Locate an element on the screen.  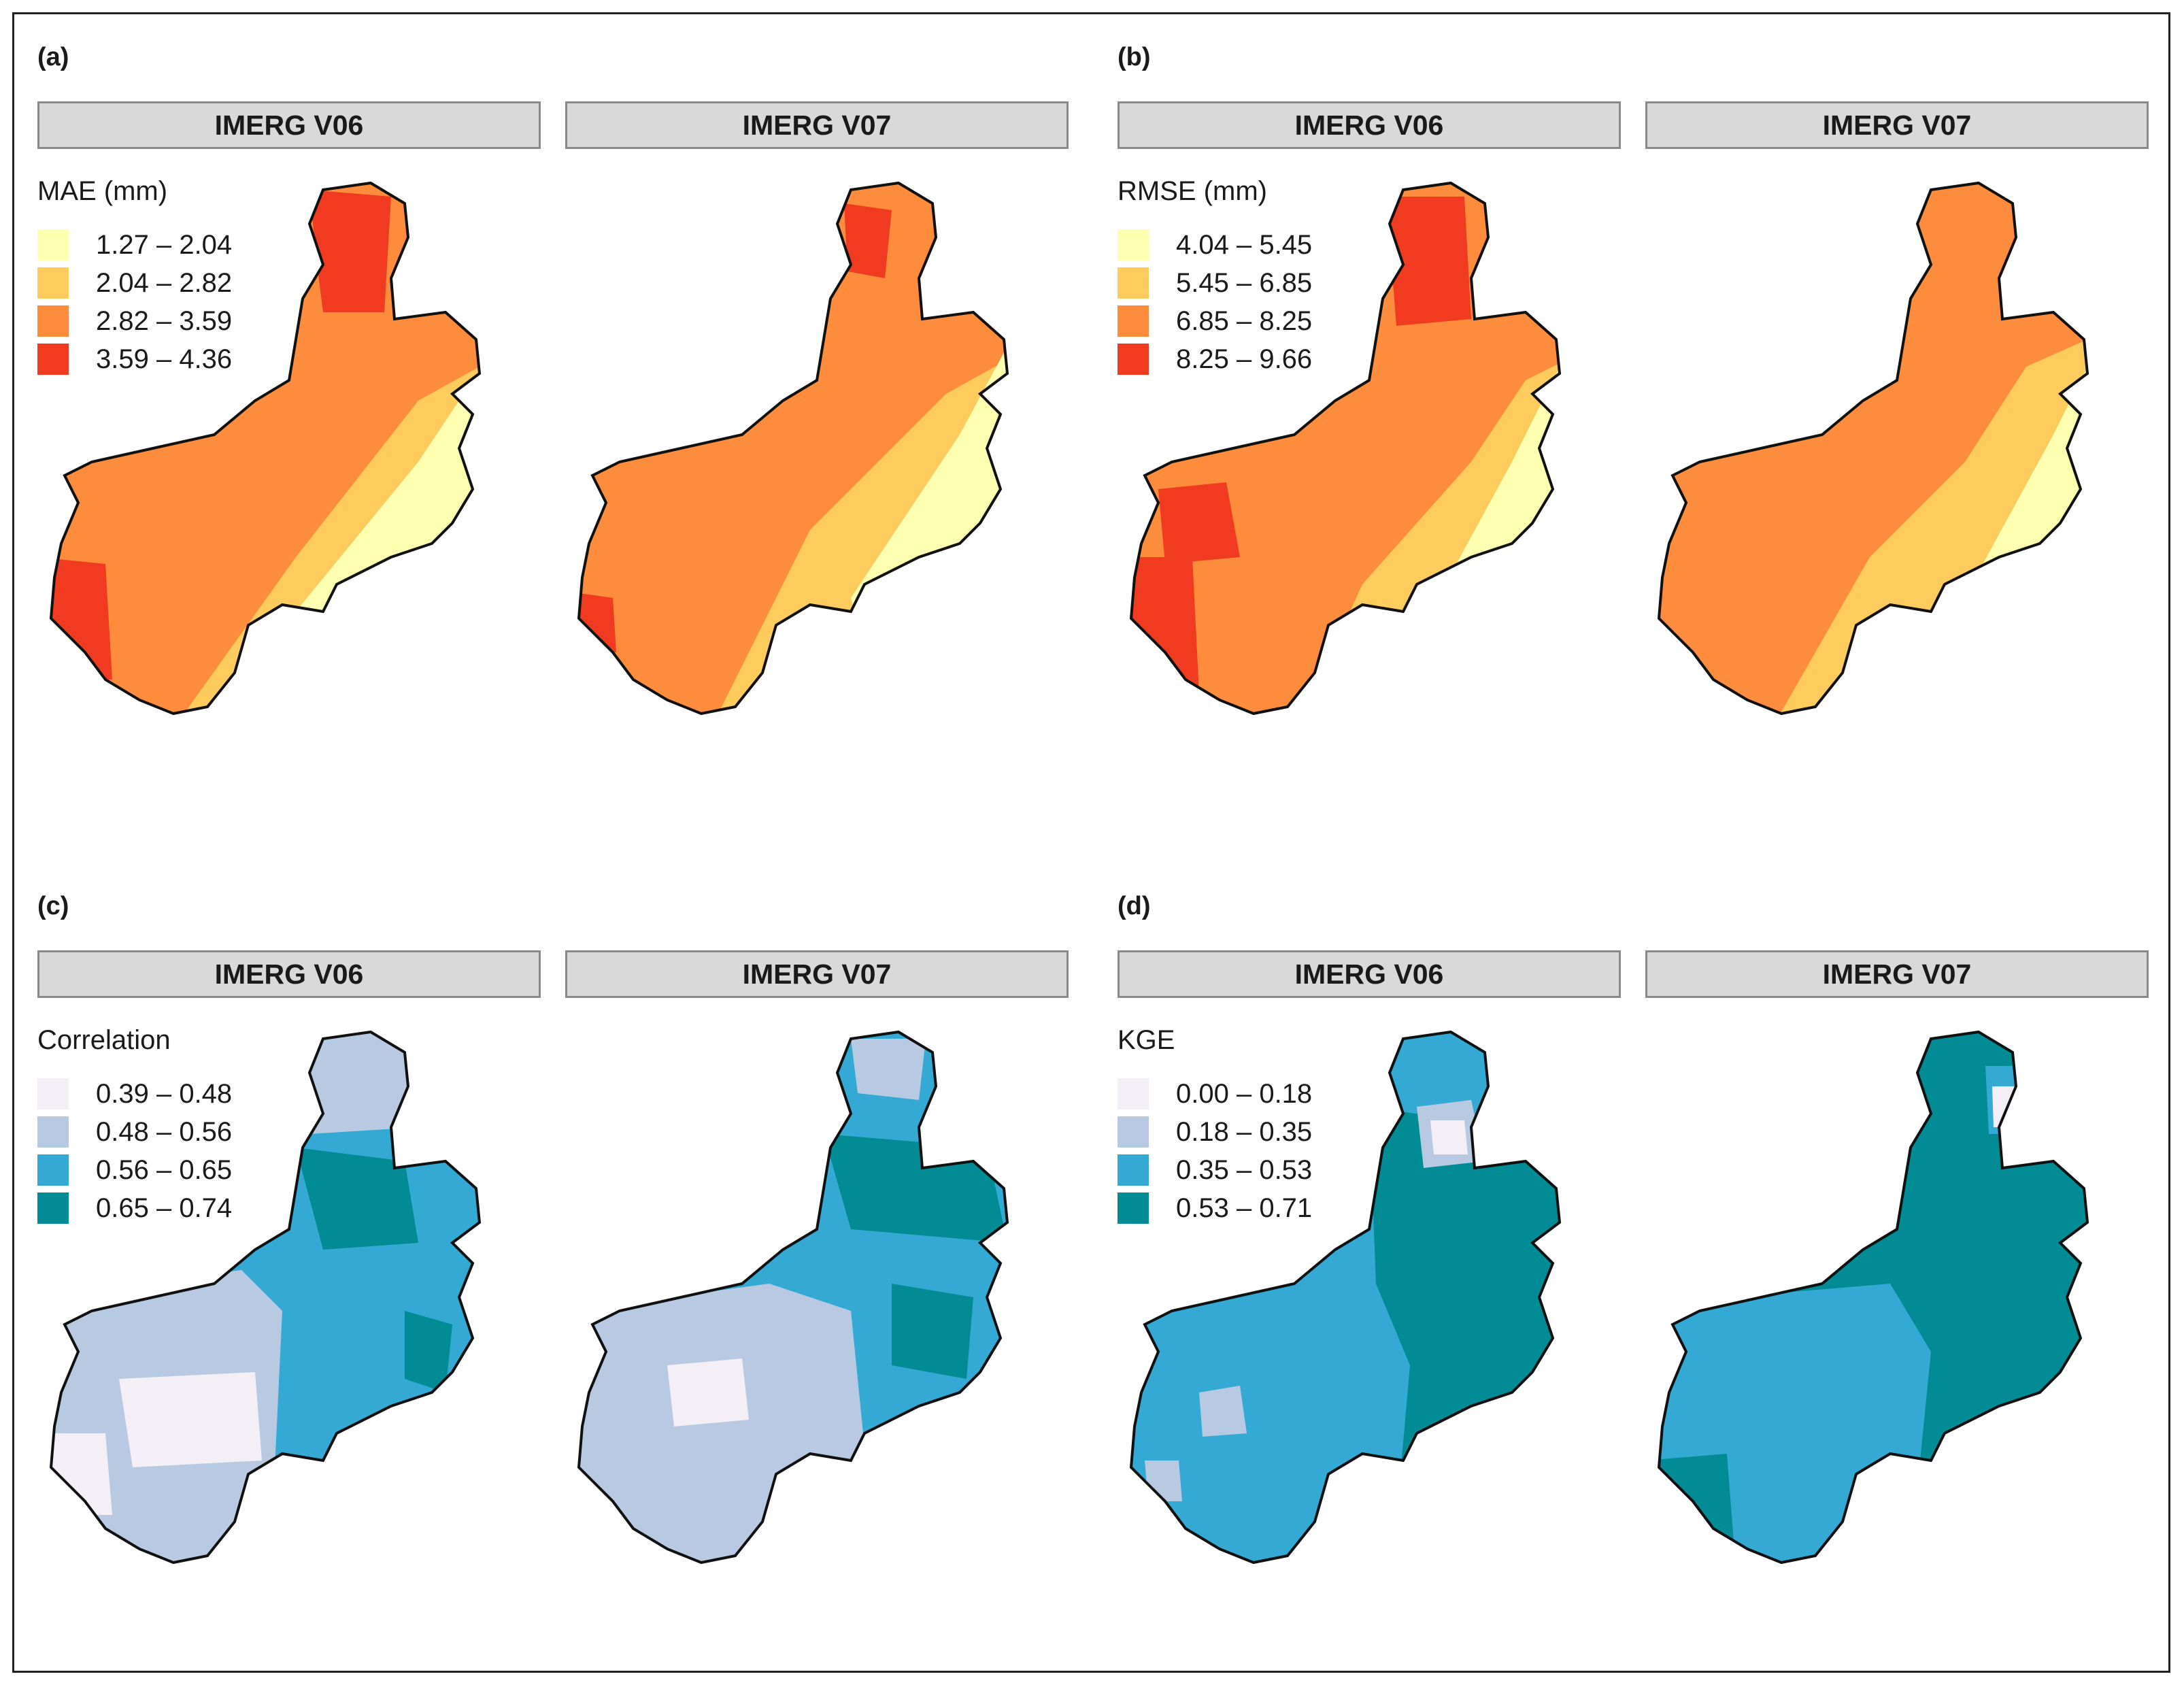
panel-d-label: (d) is located at coordinates (1134, 906).